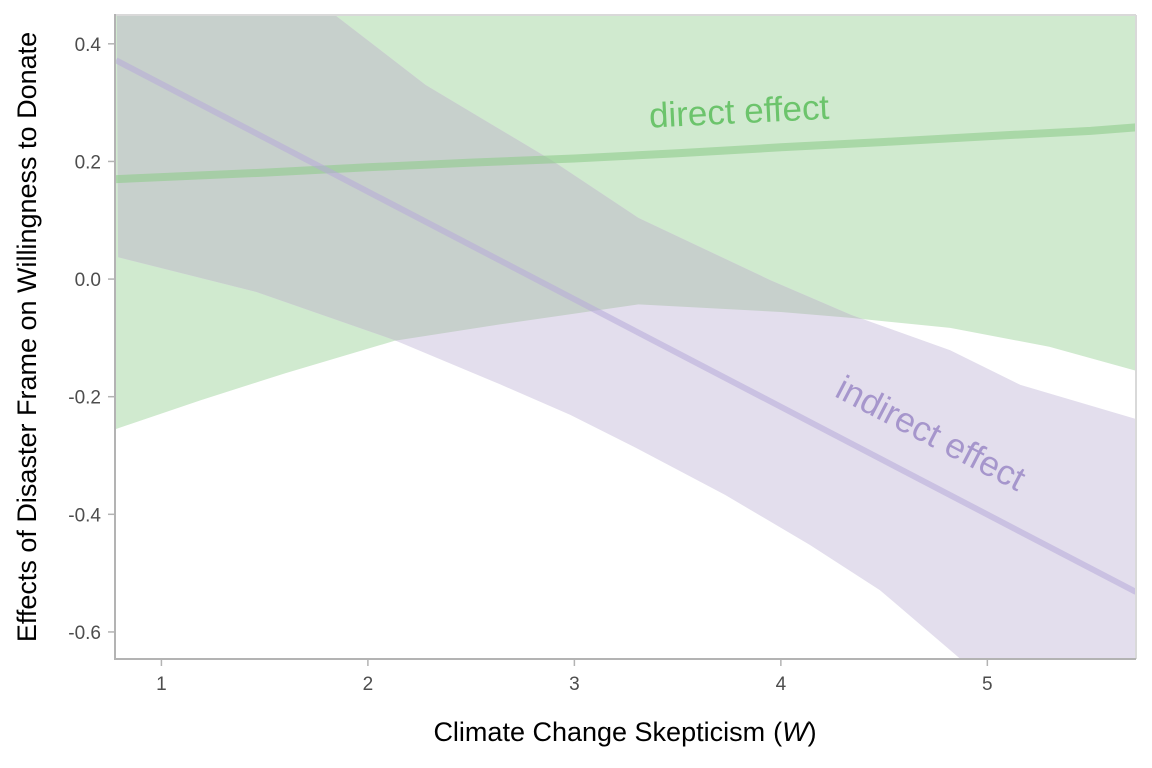 The image size is (1152, 768). What do you see at coordinates (88, 280) in the screenshot?
I see `y-tick-label: 0.0` at bounding box center [88, 280].